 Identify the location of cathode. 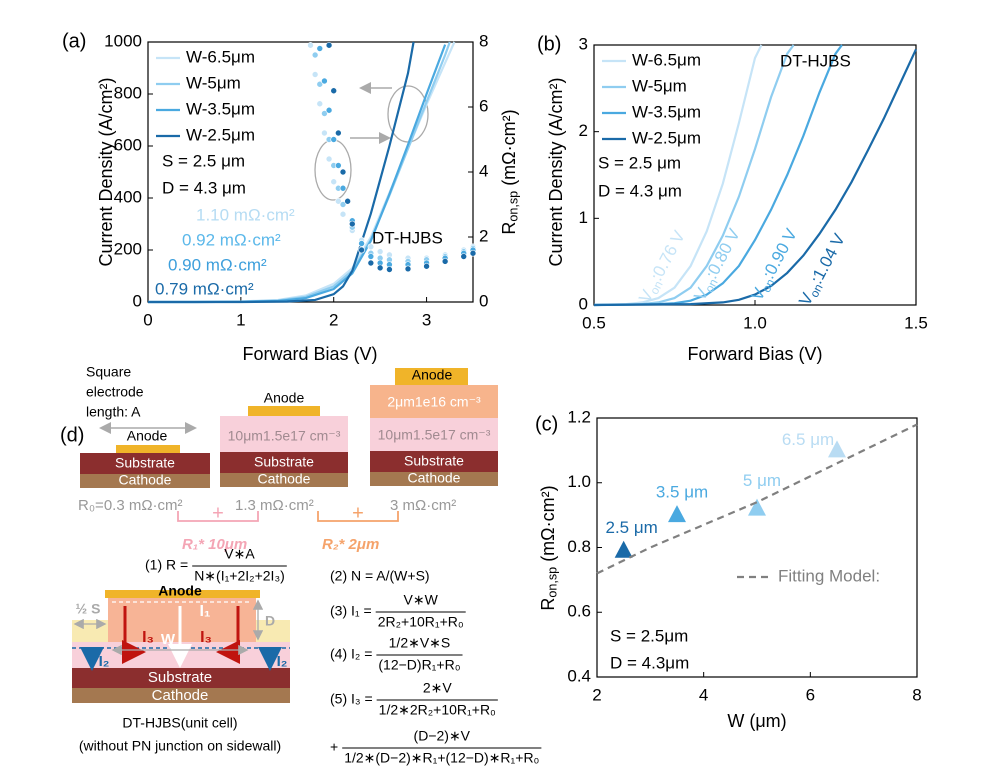
(434, 479).